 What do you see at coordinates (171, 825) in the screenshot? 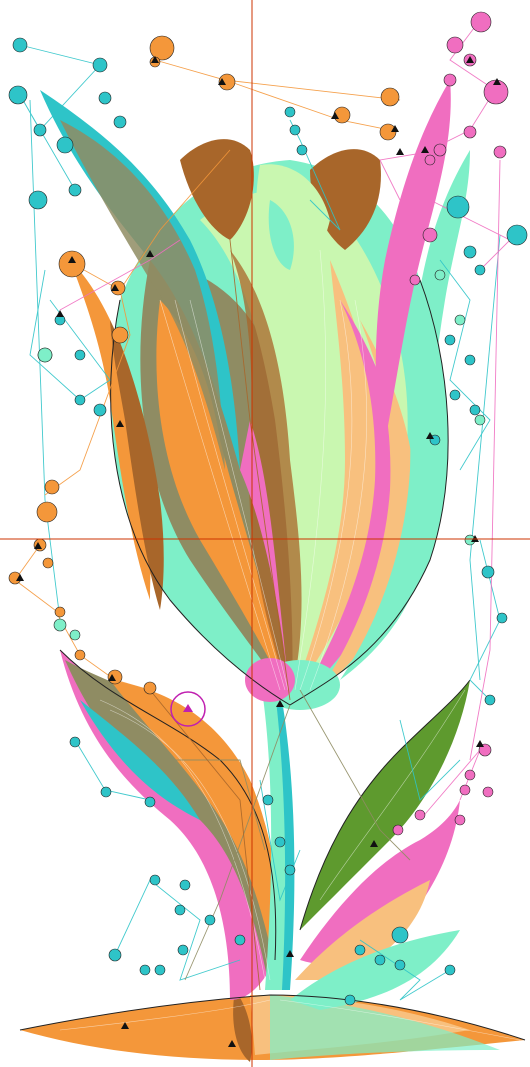
I see `lower-left-leaf` at bounding box center [171, 825].